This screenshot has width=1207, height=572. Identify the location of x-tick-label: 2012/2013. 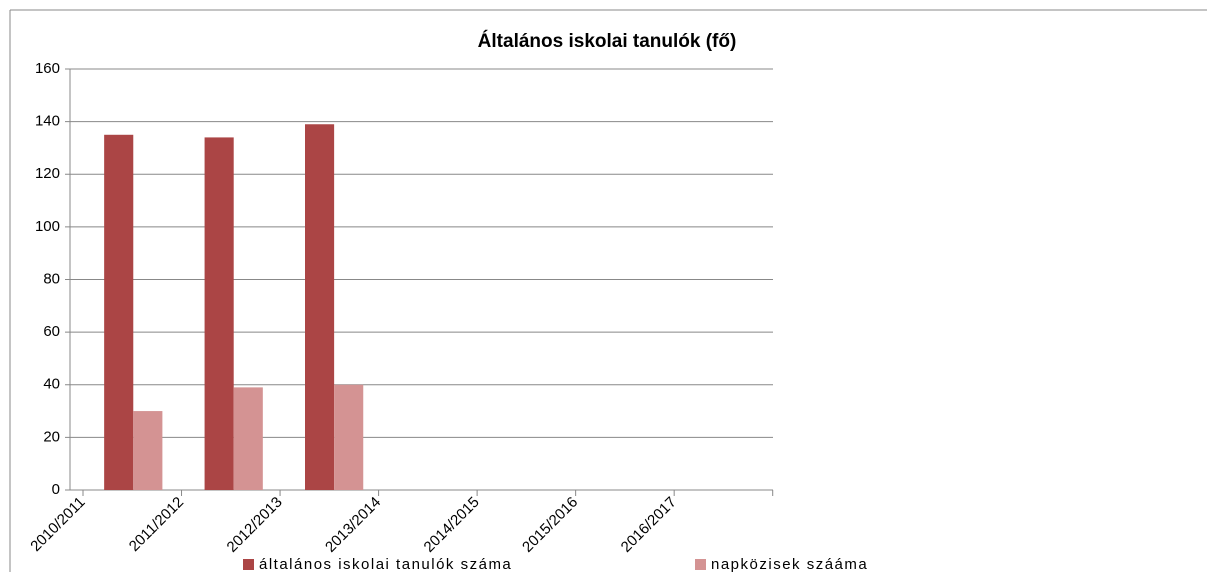
(255, 525).